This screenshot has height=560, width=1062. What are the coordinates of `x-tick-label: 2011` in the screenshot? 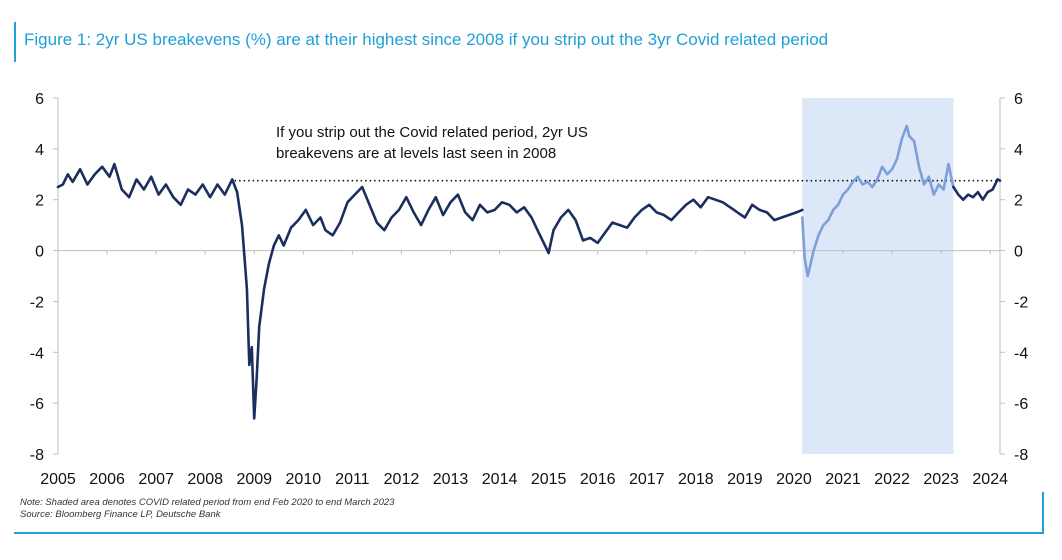 It's located at (352, 479).